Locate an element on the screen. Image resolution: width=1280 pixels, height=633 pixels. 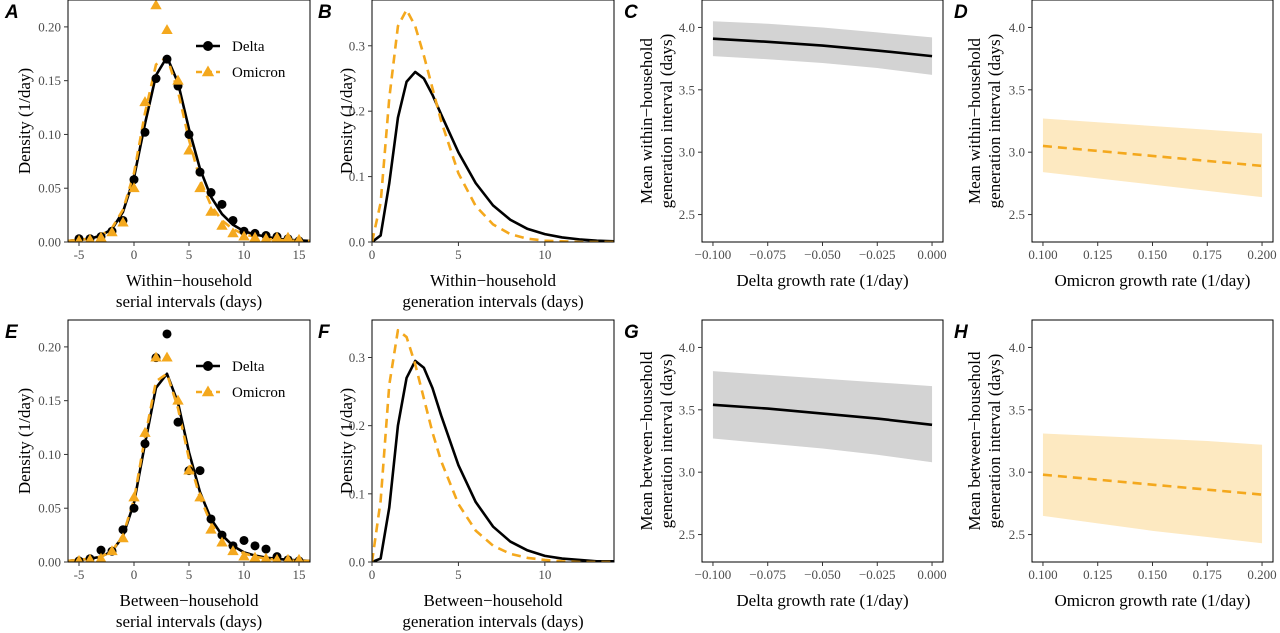
panel-letter: G is located at coordinates (631, 332).